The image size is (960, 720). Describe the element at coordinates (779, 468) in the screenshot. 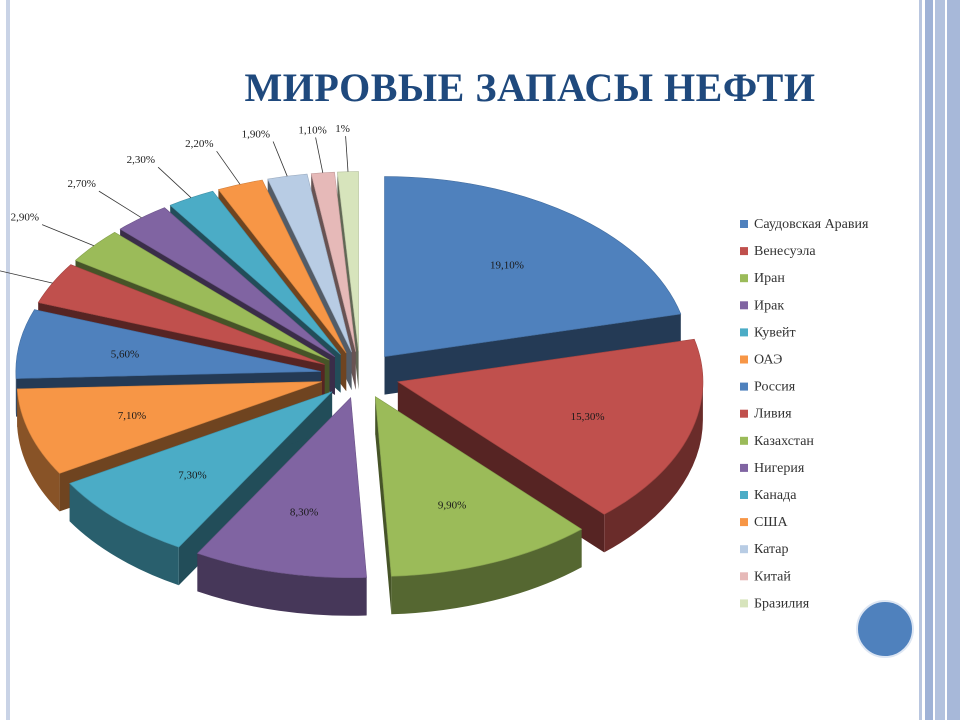

I see `legend-label: Нигерия` at that location.